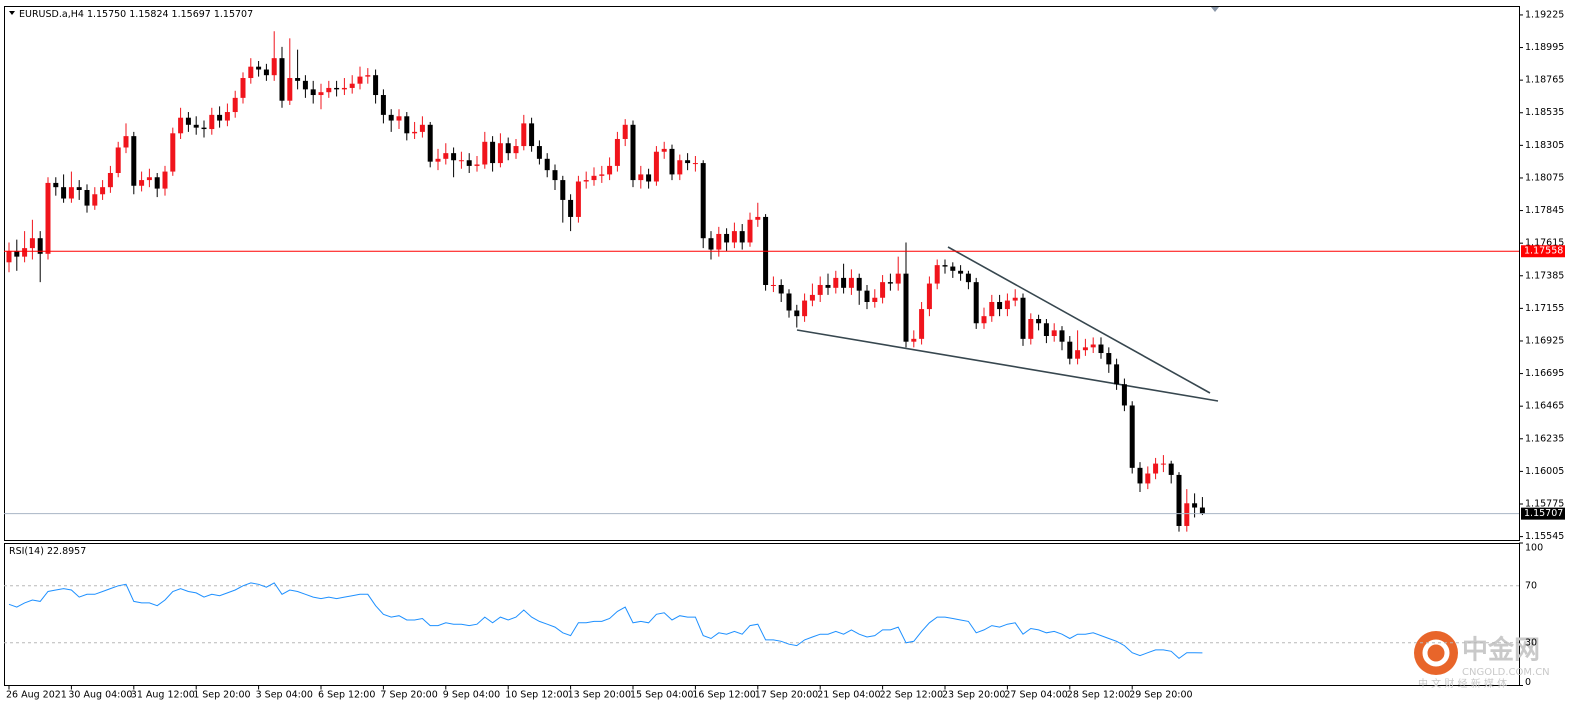 This screenshot has width=1585, height=710. Describe the element at coordinates (1528, 682) in the screenshot. I see `y-tick-label: 0` at that location.